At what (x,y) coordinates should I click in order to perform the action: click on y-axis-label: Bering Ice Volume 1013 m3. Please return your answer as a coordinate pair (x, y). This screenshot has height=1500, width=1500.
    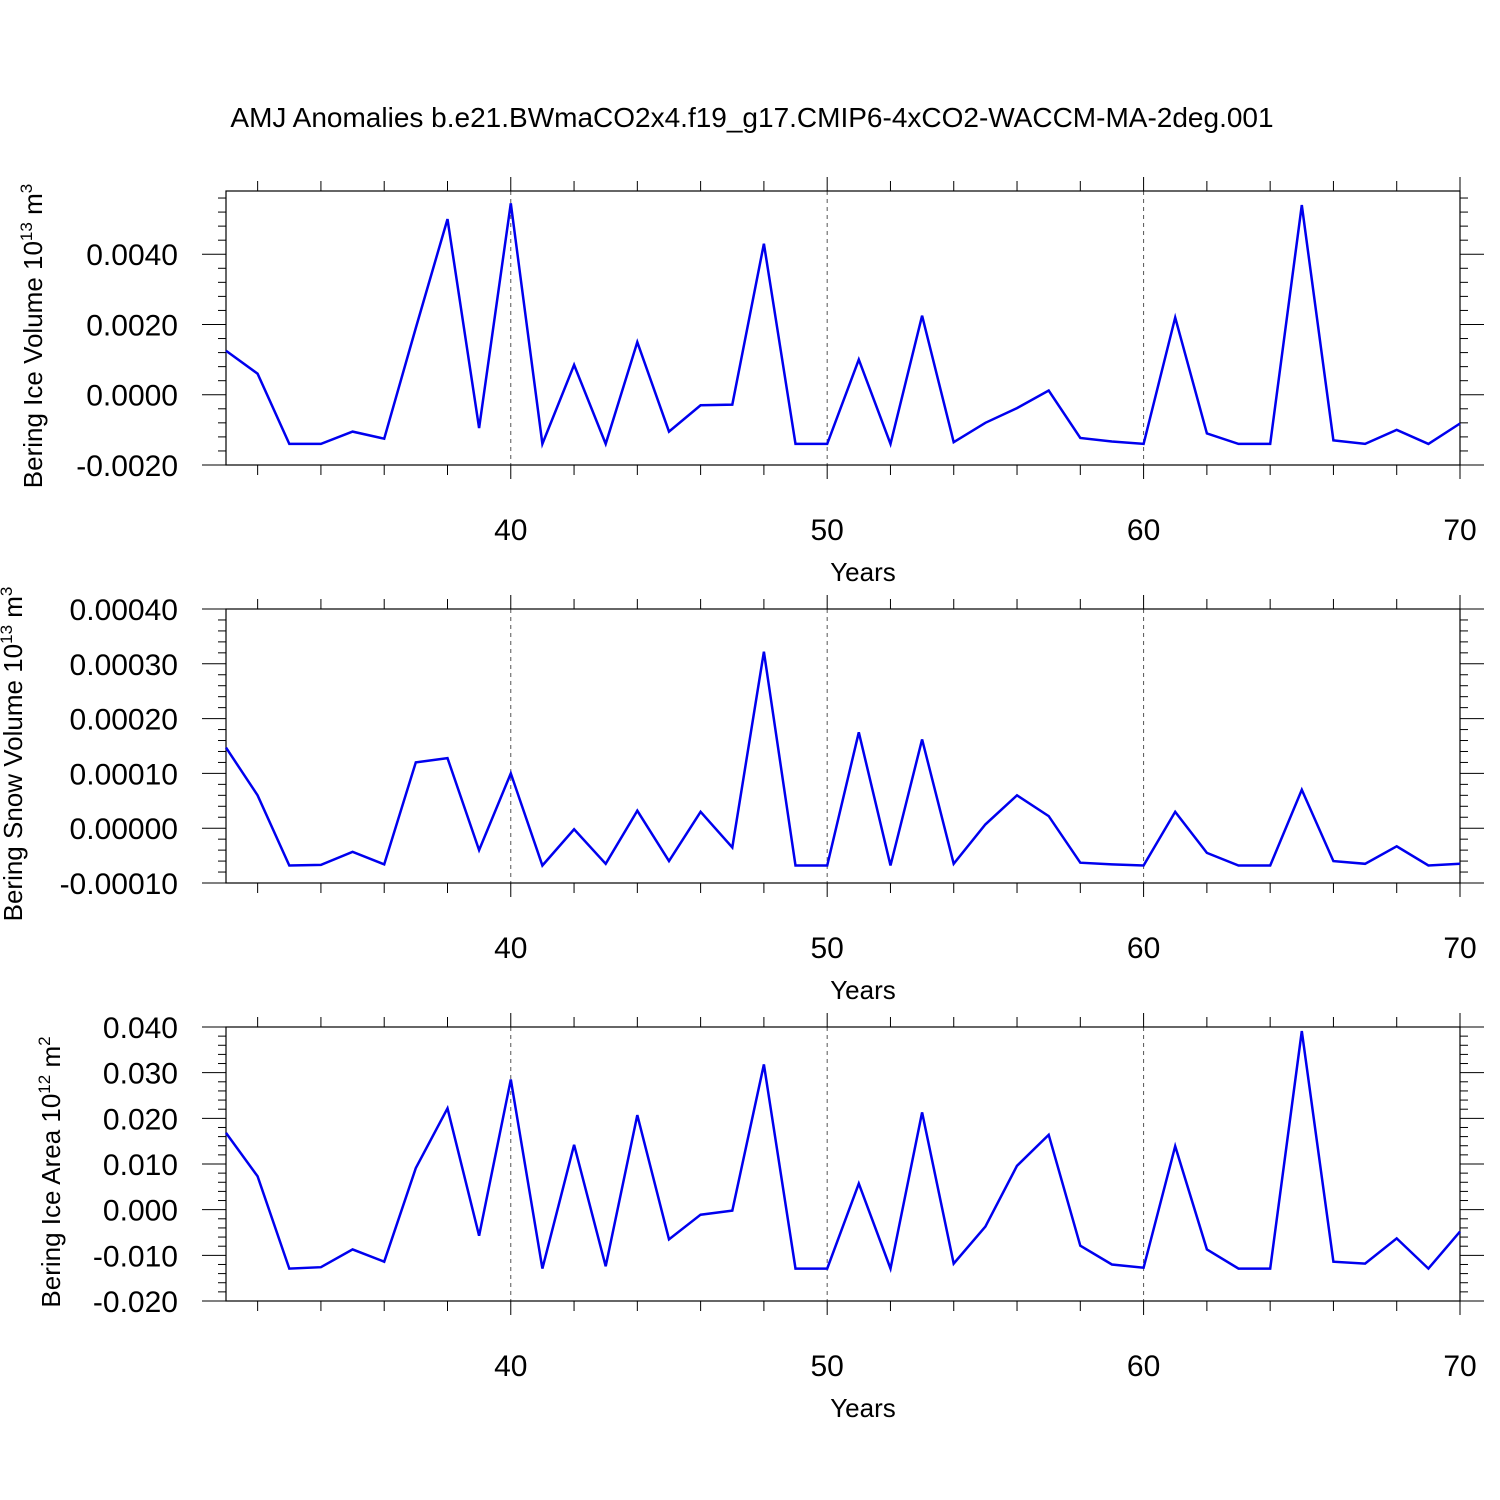
    Looking at the image, I should click on (32, 336).